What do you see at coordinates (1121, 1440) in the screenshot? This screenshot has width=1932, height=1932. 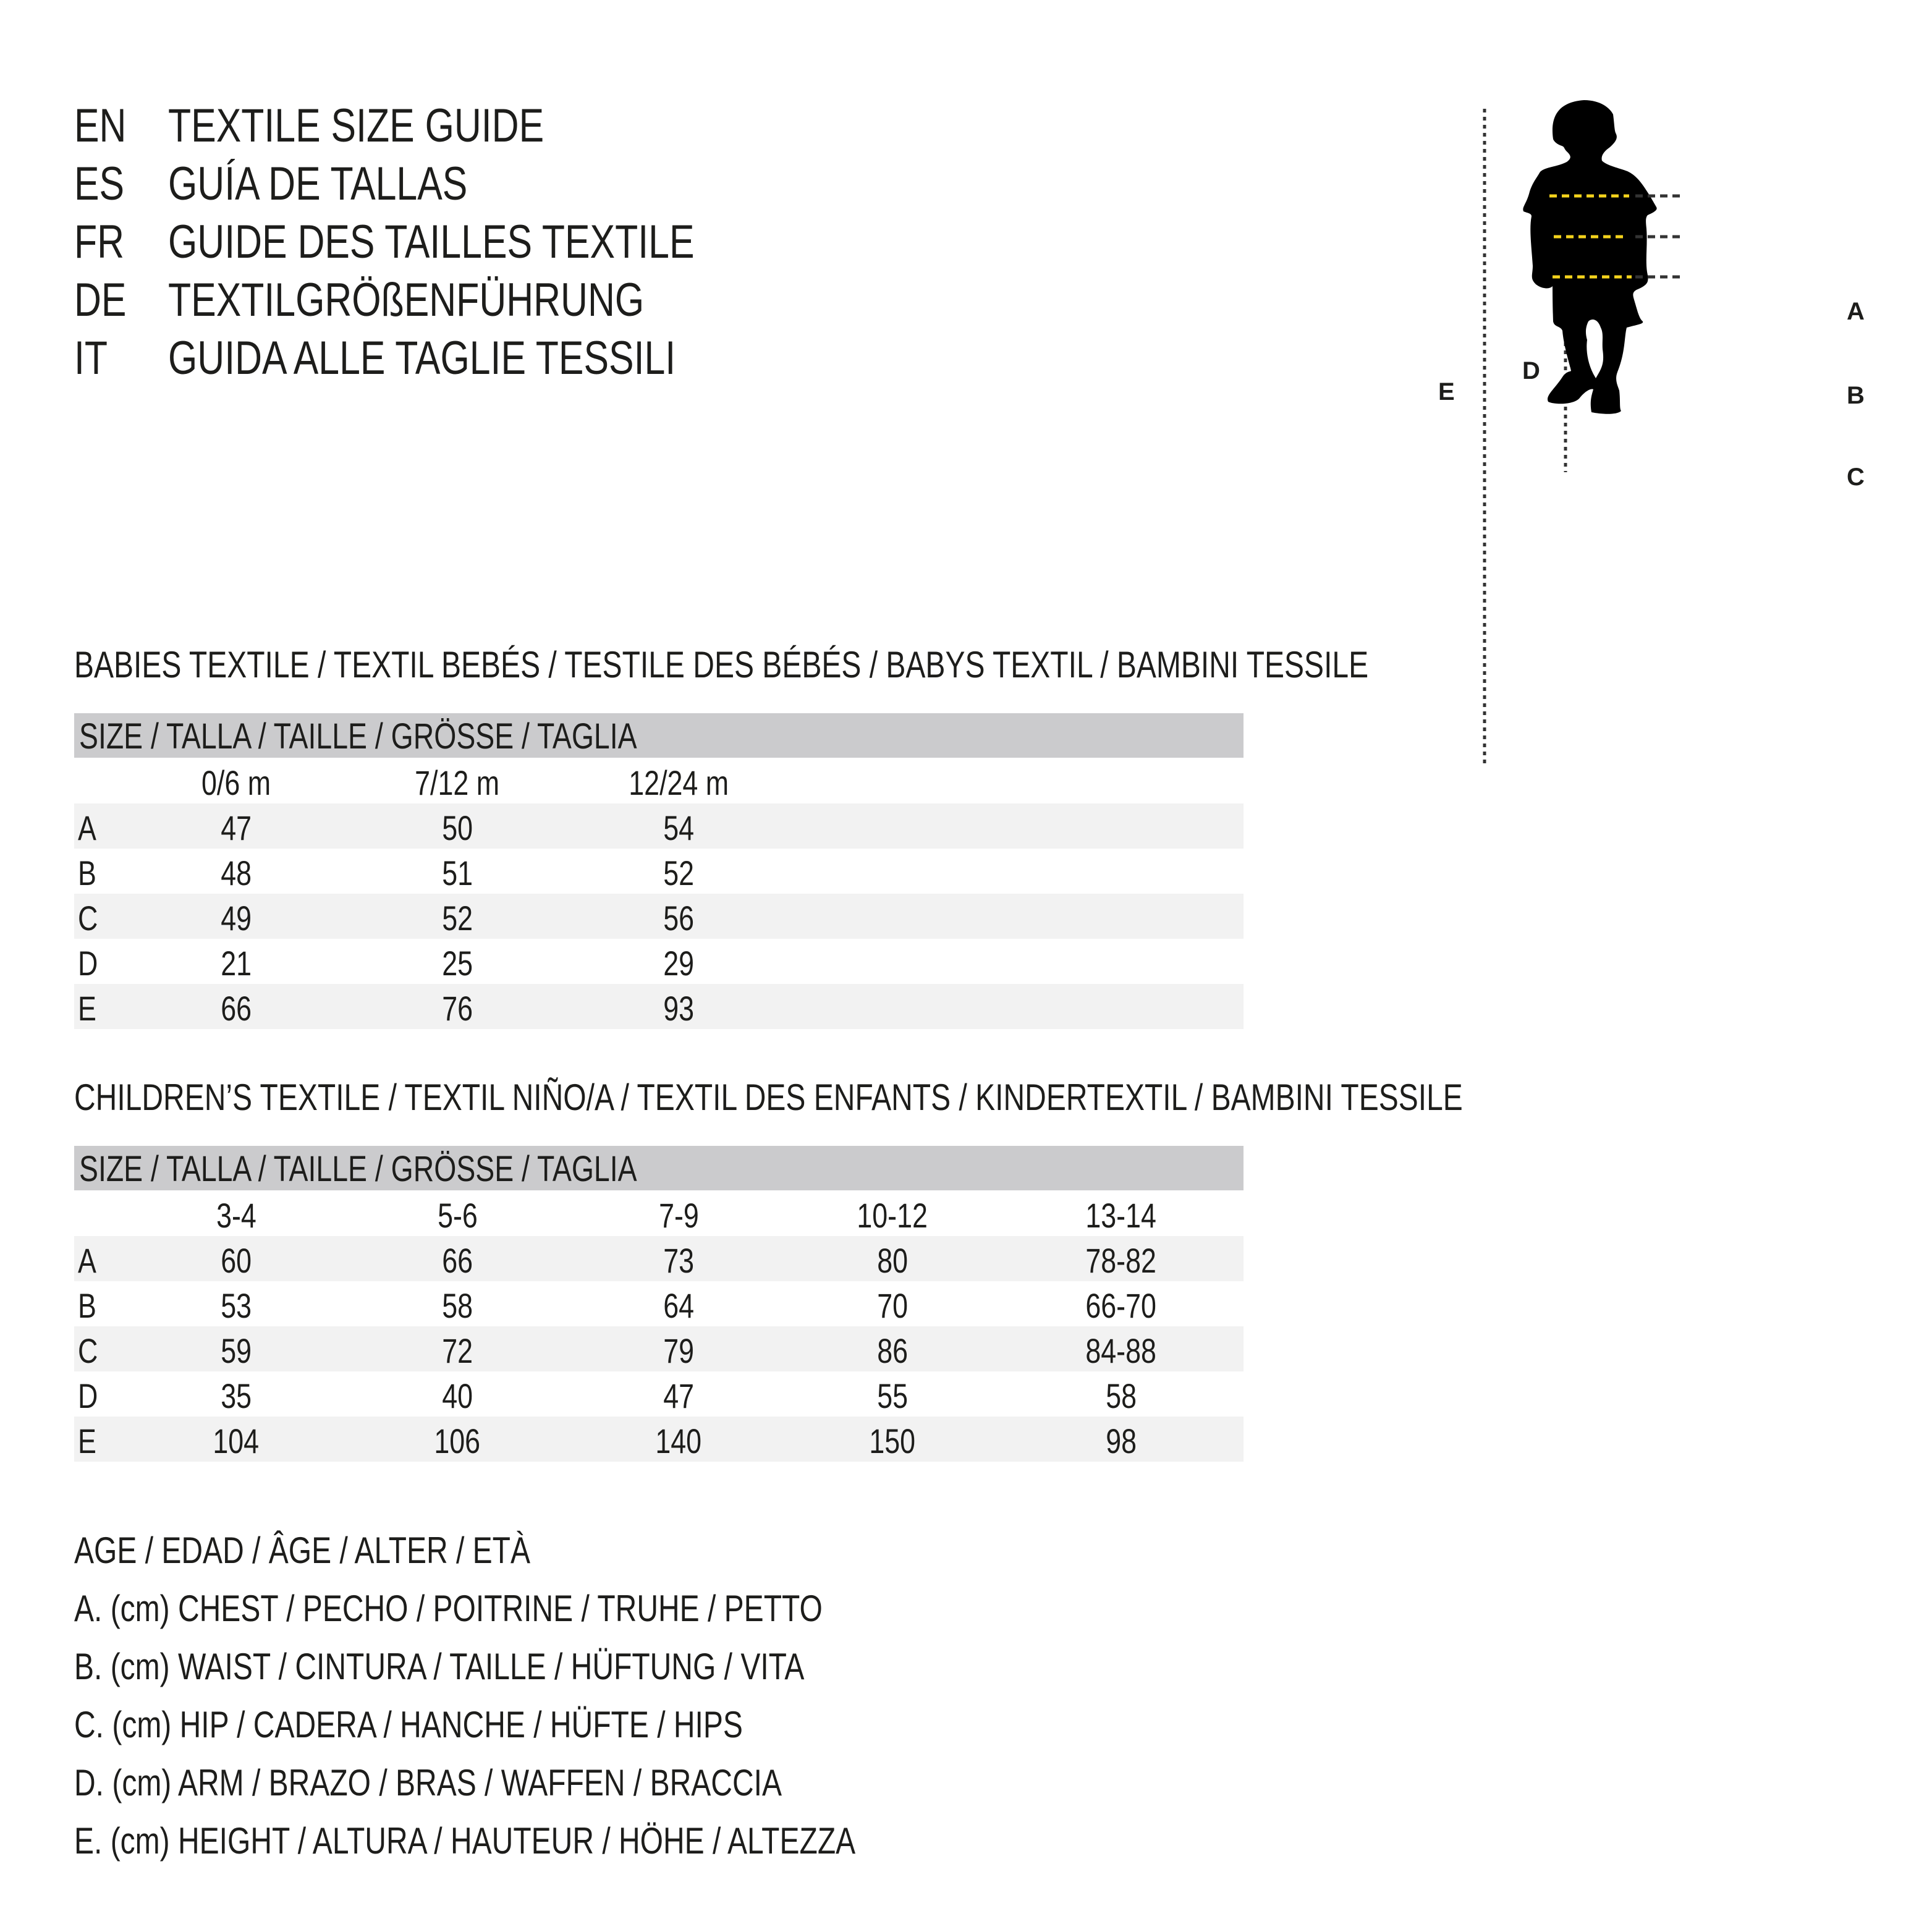 I see `table-cell: 98` at bounding box center [1121, 1440].